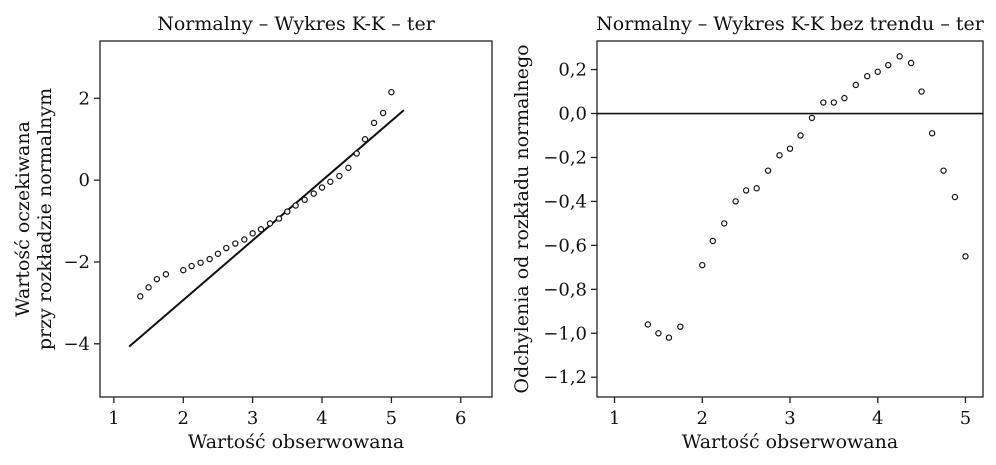  Describe the element at coordinates (572, 70) in the screenshot. I see `detrended-qq-plot-y-tick-label: 0,2` at that location.